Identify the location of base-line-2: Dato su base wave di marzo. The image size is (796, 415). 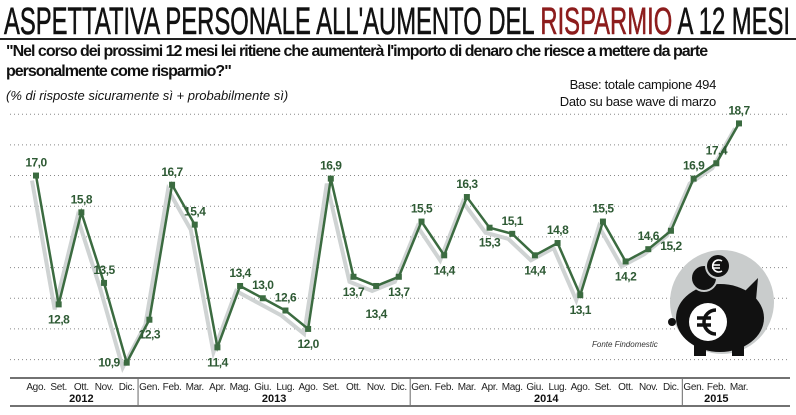
(638, 101).